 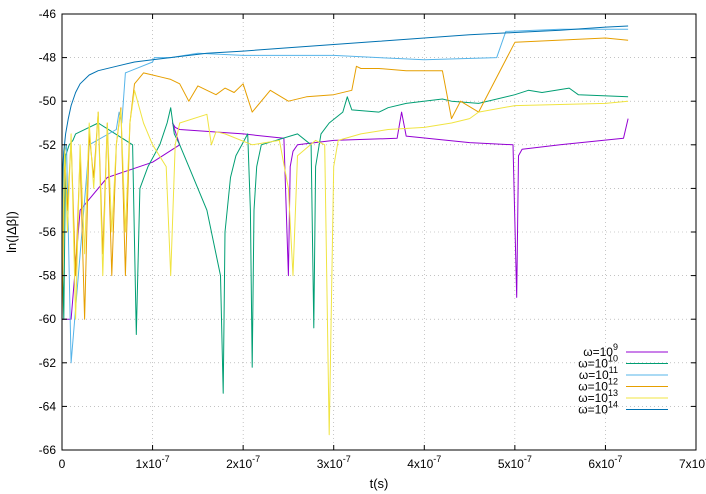 I want to click on x-axis-label: t(s), so click(x=379, y=483).